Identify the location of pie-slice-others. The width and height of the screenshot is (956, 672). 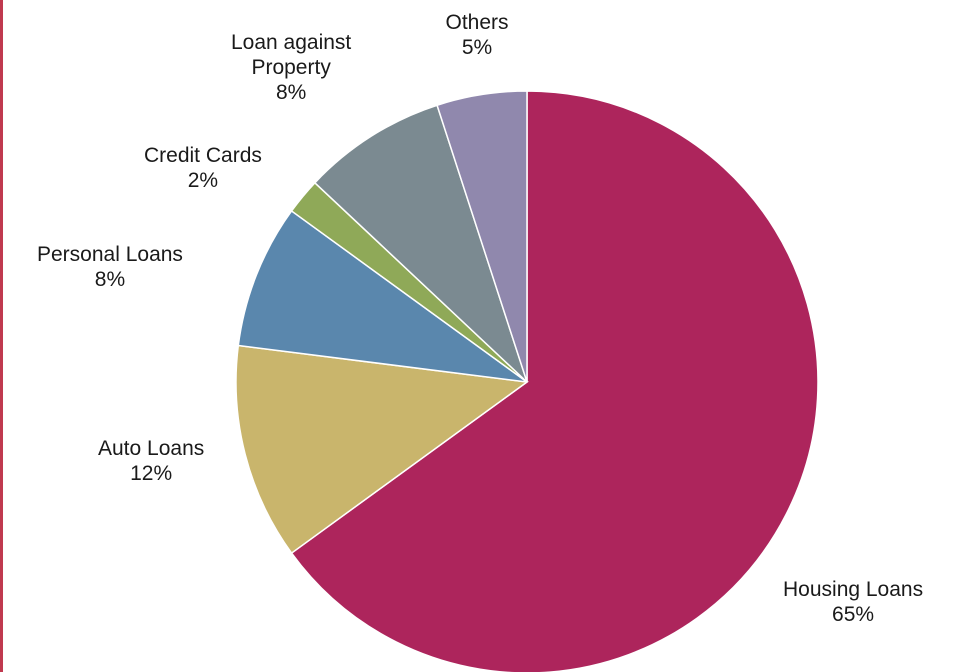
(482, 236).